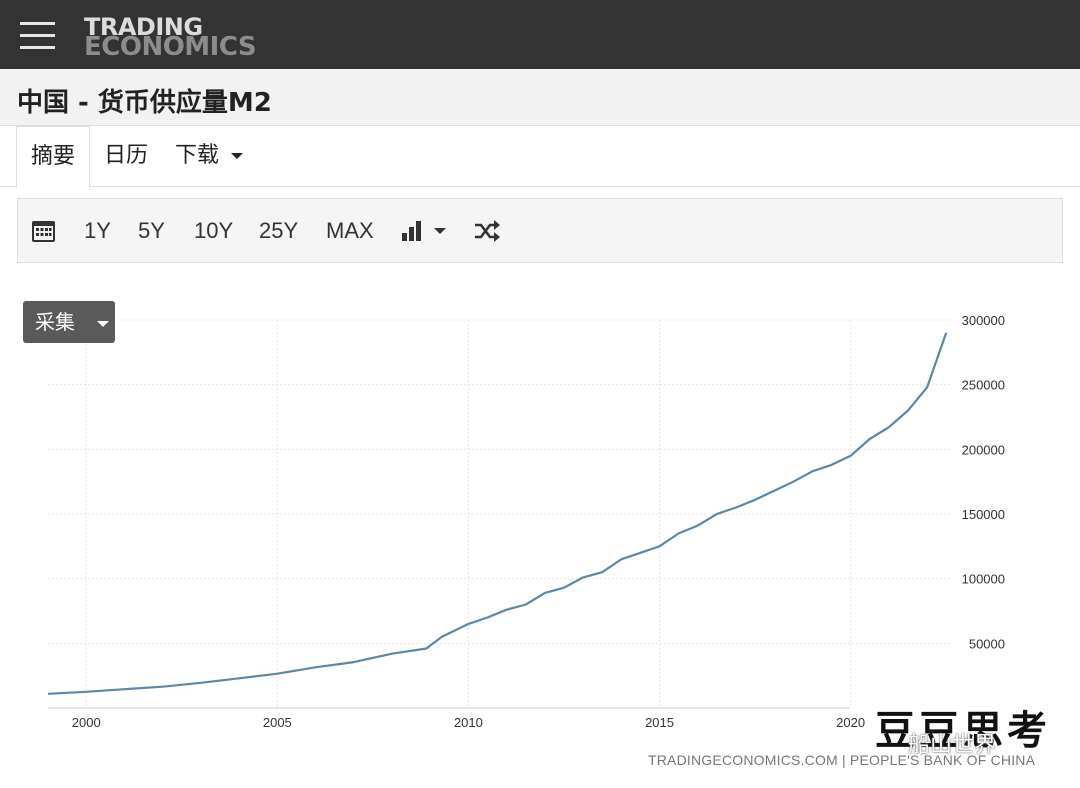 The width and height of the screenshot is (1080, 788). I want to click on watermark-wechat: 船山世界, so click(952, 745).